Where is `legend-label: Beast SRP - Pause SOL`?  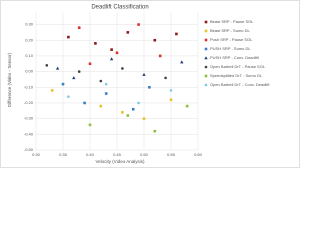
legend-label: Beast SRP - Pause SOL is located at coordinates (232, 21).